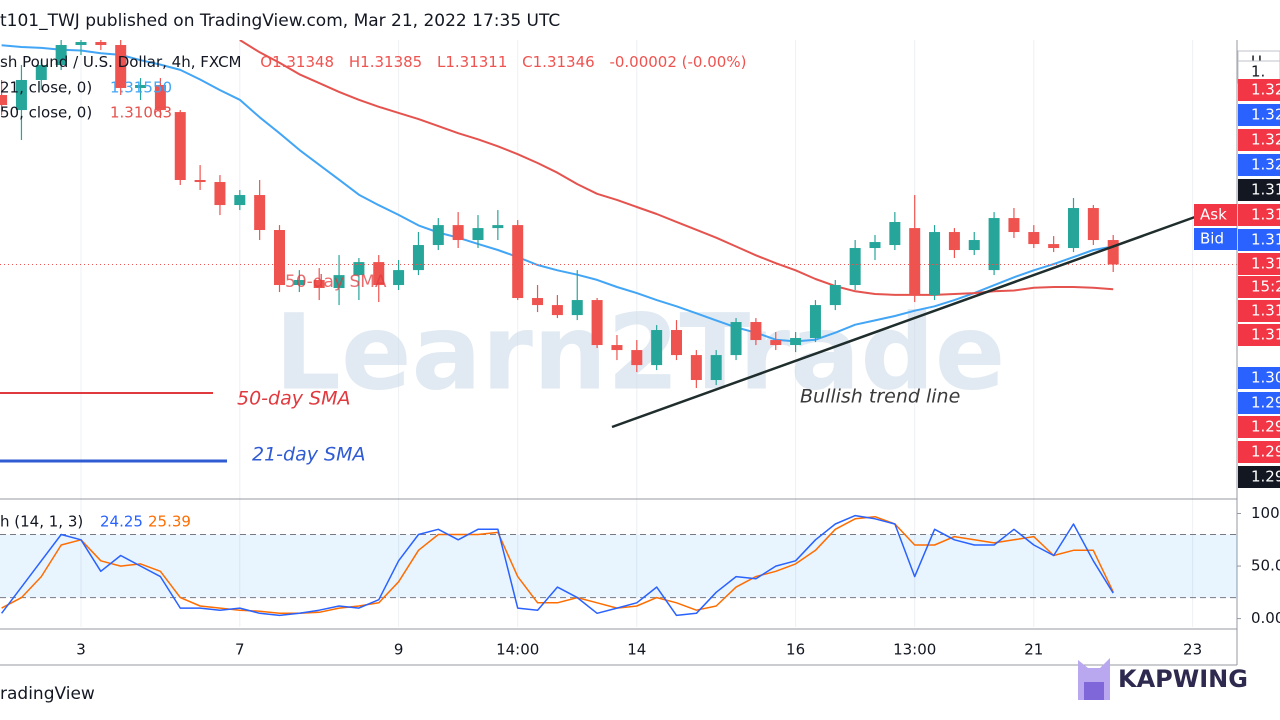  I want to click on x-tick-label: 7, so click(240, 650).